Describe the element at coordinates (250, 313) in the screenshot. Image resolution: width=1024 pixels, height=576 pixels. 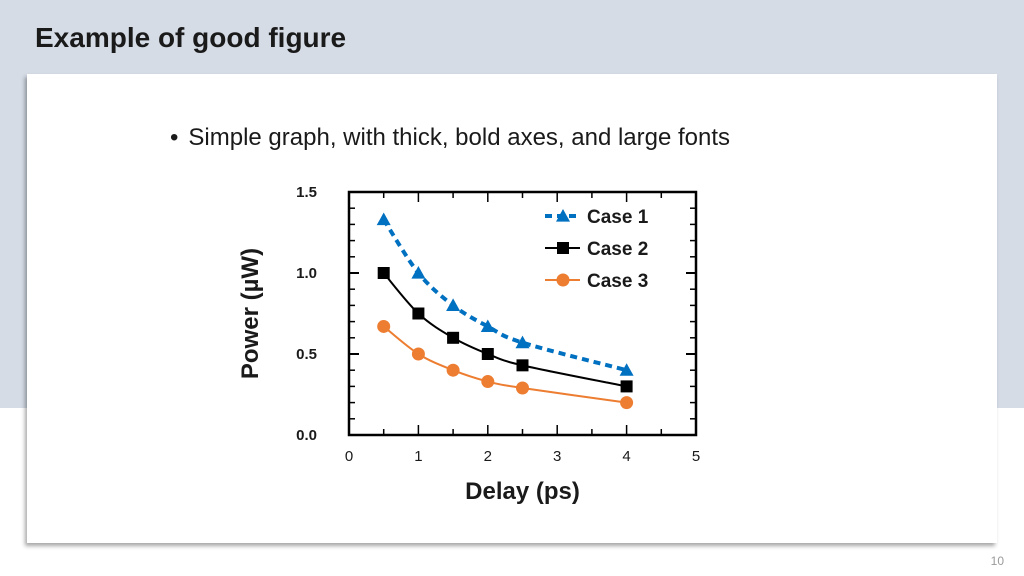
I see `y-axis-label: Power (µW)` at that location.